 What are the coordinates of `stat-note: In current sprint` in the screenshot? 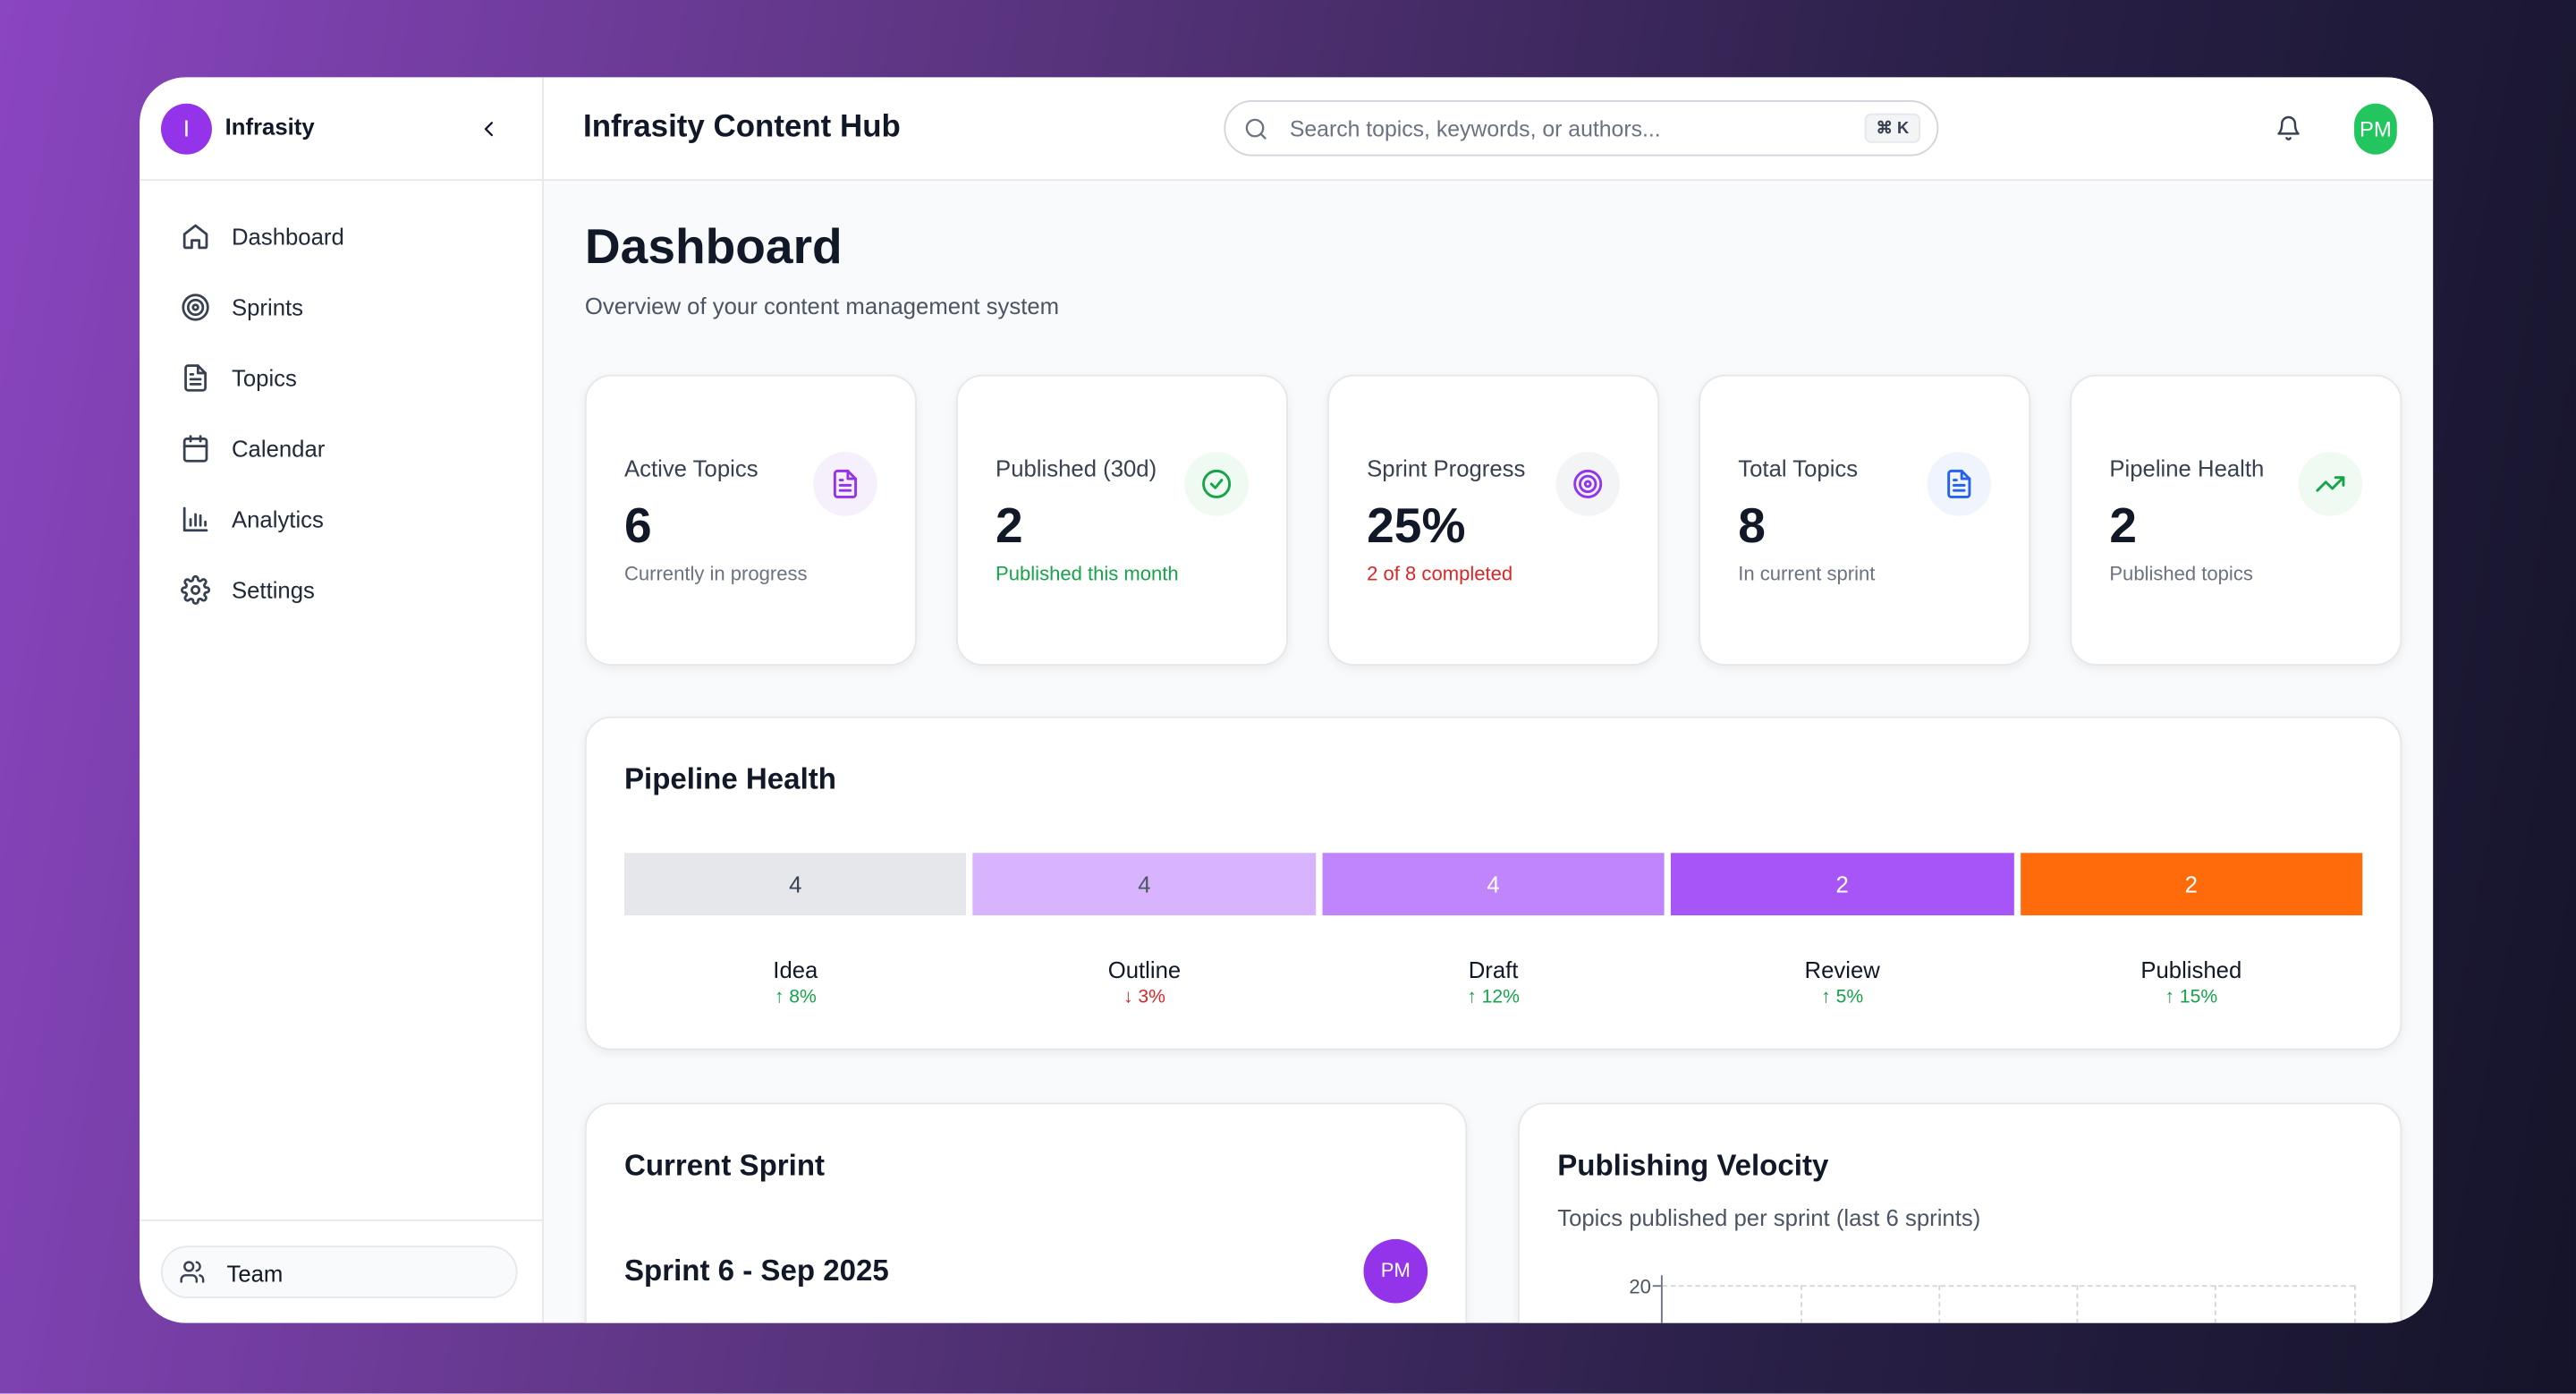 It's located at (1807, 573).